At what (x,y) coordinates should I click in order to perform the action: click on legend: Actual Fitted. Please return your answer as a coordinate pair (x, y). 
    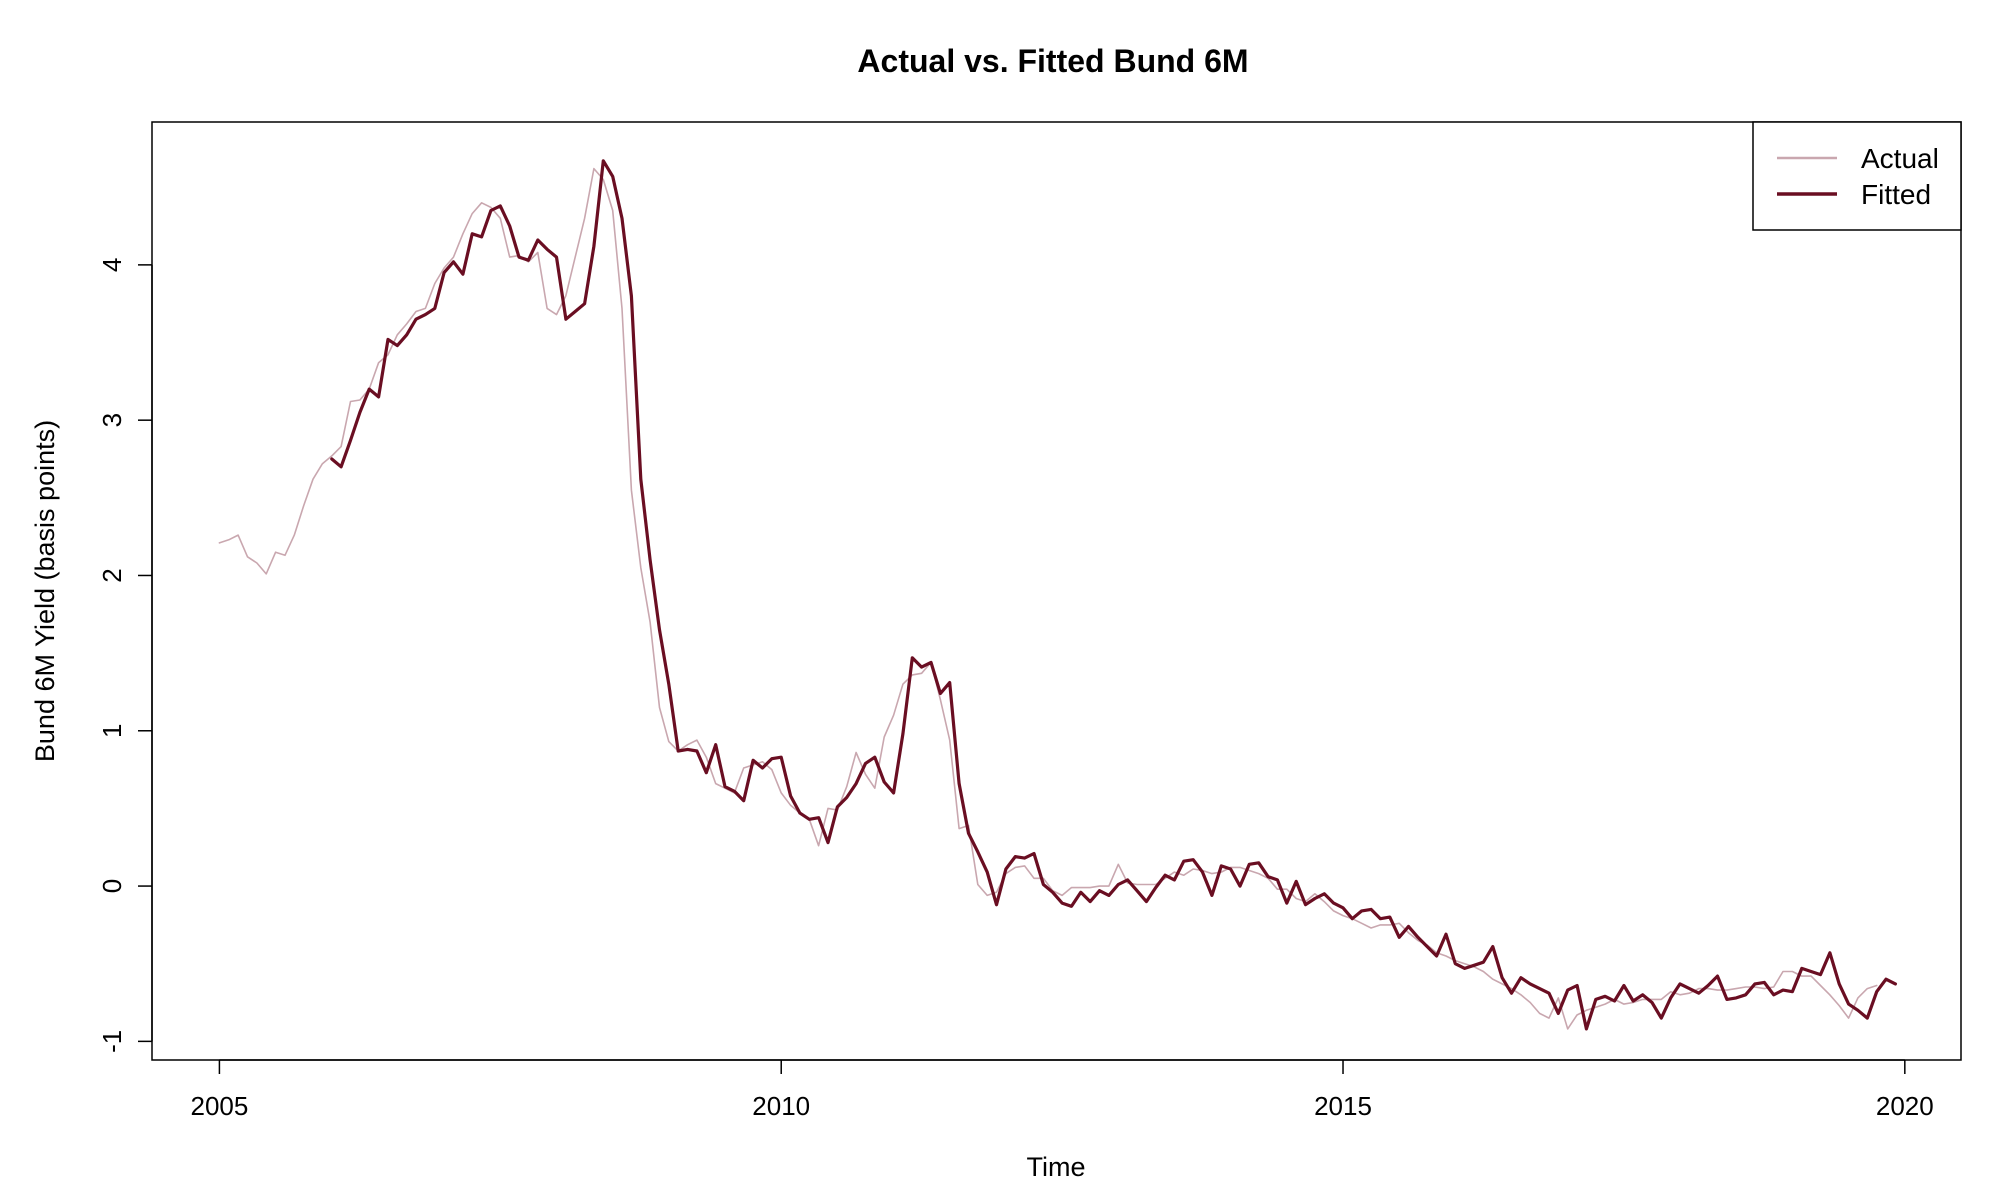
    Looking at the image, I should click on (1857, 176).